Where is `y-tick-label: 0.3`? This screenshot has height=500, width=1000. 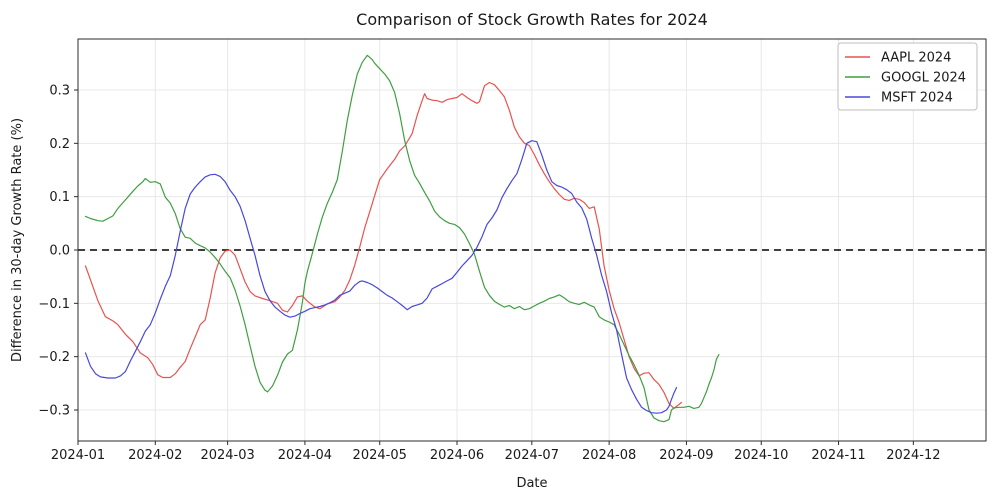 y-tick-label: 0.3 is located at coordinates (59, 91).